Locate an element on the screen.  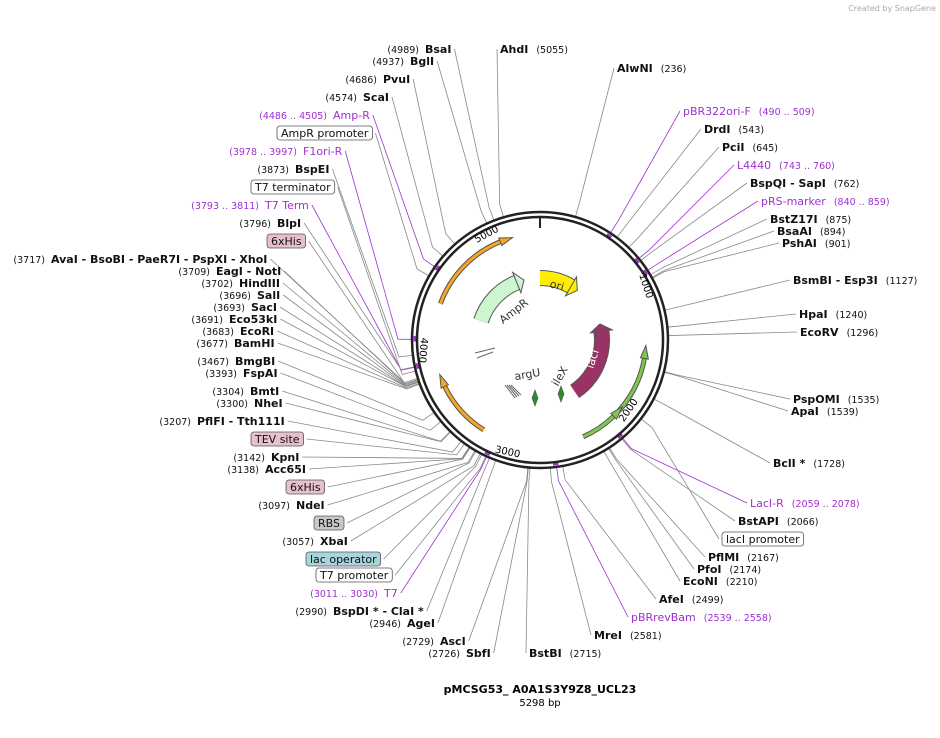
site-label: ApaI is located at coordinates (805, 411).